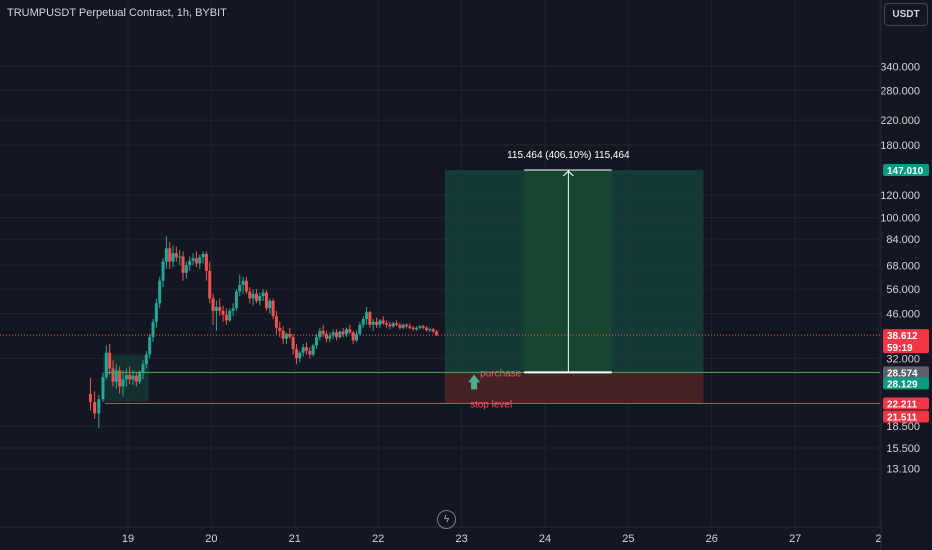 Image resolution: width=932 pixels, height=550 pixels. I want to click on purchase-label: purchase, so click(501, 373).